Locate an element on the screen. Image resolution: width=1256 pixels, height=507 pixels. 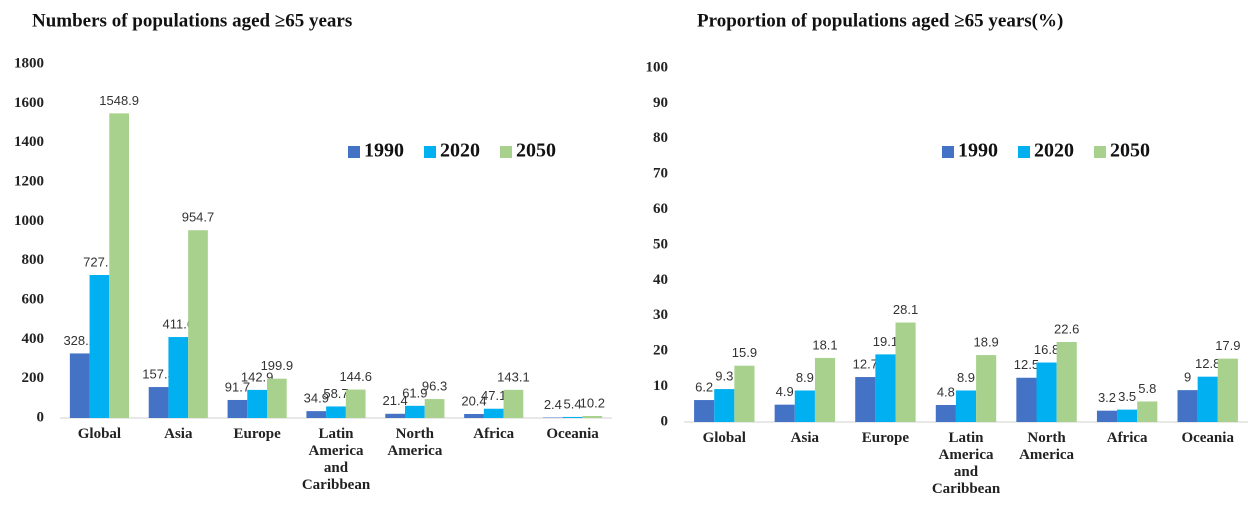
data-label: 22.6 is located at coordinates (1066, 328).